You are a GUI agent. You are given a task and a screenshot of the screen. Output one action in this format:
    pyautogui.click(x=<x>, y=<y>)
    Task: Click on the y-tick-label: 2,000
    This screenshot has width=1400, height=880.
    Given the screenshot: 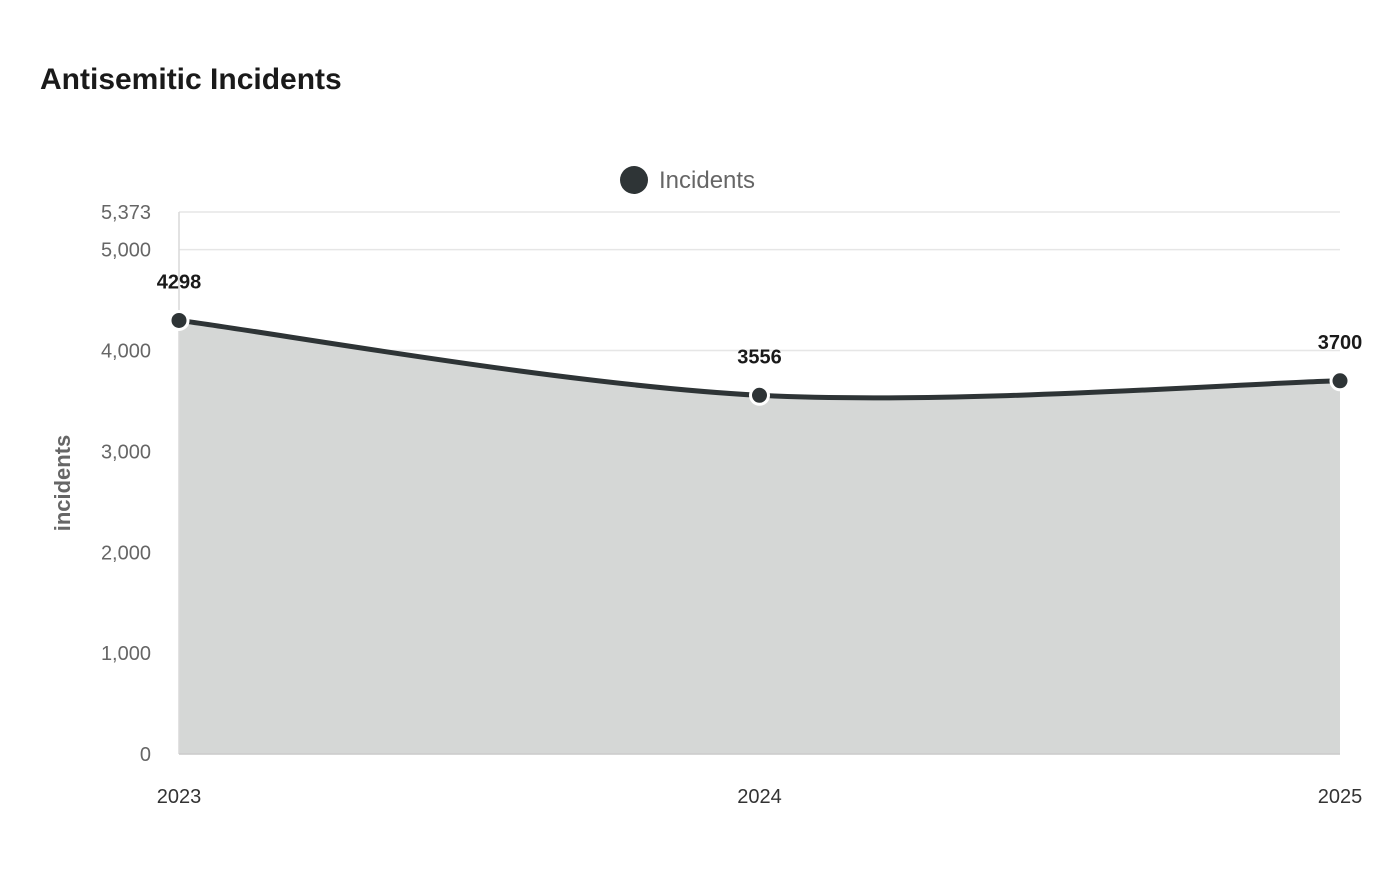 What is the action you would take?
    pyautogui.click(x=126, y=553)
    